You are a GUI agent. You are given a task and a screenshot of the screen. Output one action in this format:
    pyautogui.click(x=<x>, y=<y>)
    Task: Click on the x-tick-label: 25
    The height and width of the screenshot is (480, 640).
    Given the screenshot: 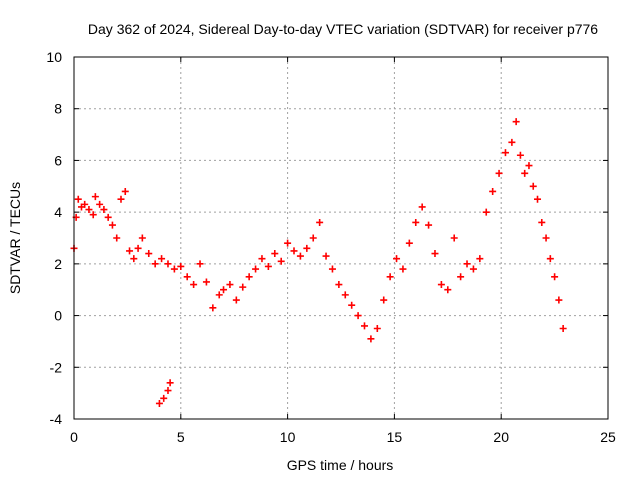 What is the action you would take?
    pyautogui.click(x=608, y=437)
    